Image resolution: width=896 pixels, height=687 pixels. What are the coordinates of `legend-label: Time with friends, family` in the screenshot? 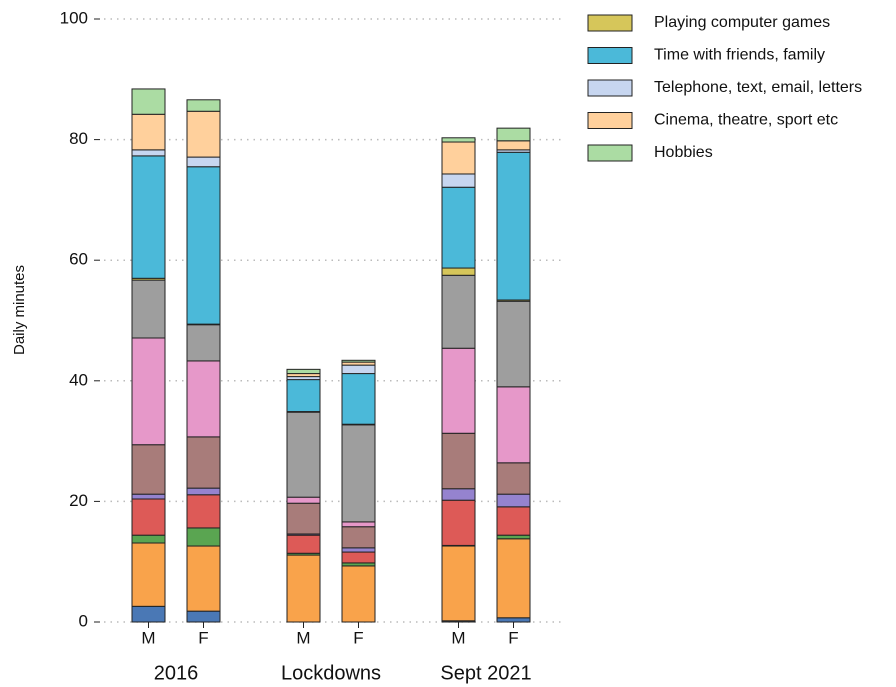 It's located at (739, 55).